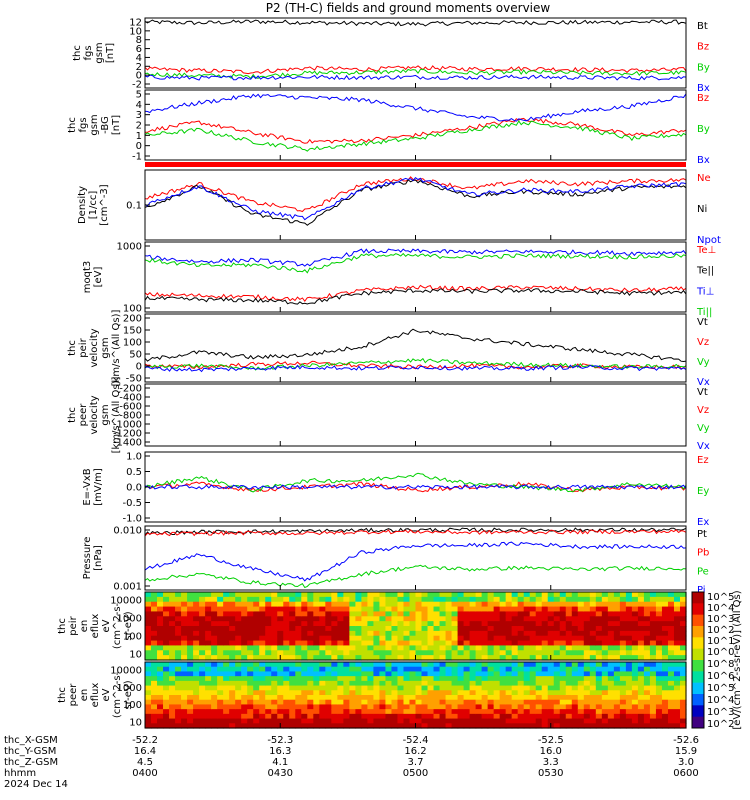 The height and width of the screenshot is (800, 750). Describe the element at coordinates (415, 125) in the screenshot. I see `panel-frame` at that location.